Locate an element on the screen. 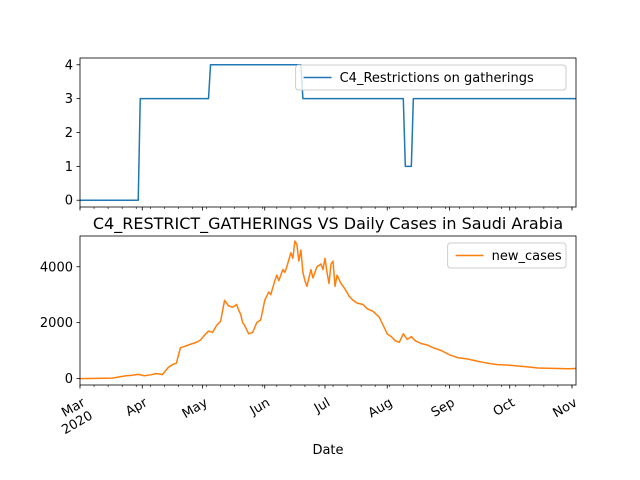 This screenshot has height=480, width=640. y-tick-label: 3 is located at coordinates (69, 99).